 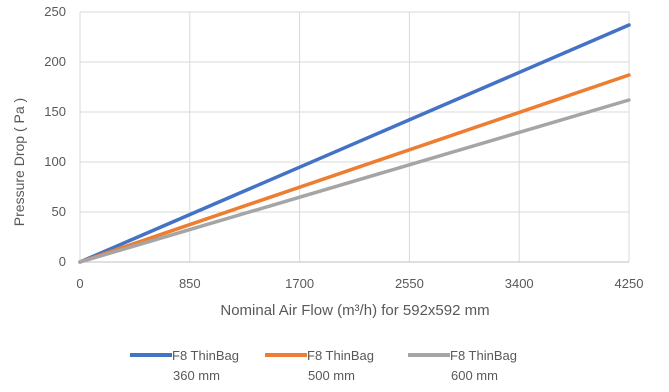 I want to click on legend-item-3: F8 ThinBag 600 mm, so click(x=462, y=365).